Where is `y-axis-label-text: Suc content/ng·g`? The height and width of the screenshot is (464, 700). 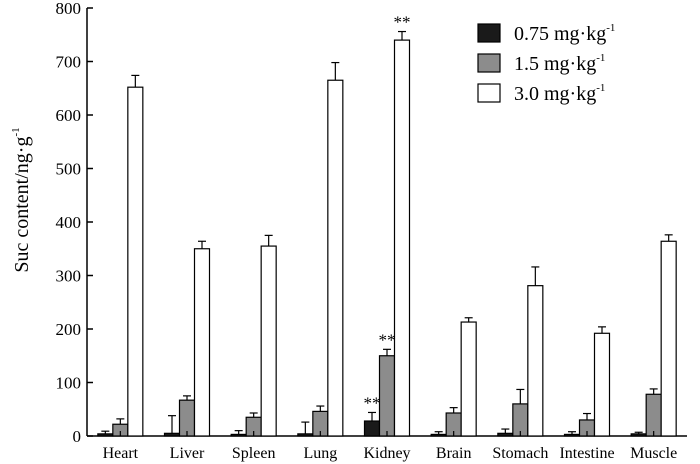
y-axis-label-text: Suc content/ng·g is located at coordinates (22, 205).